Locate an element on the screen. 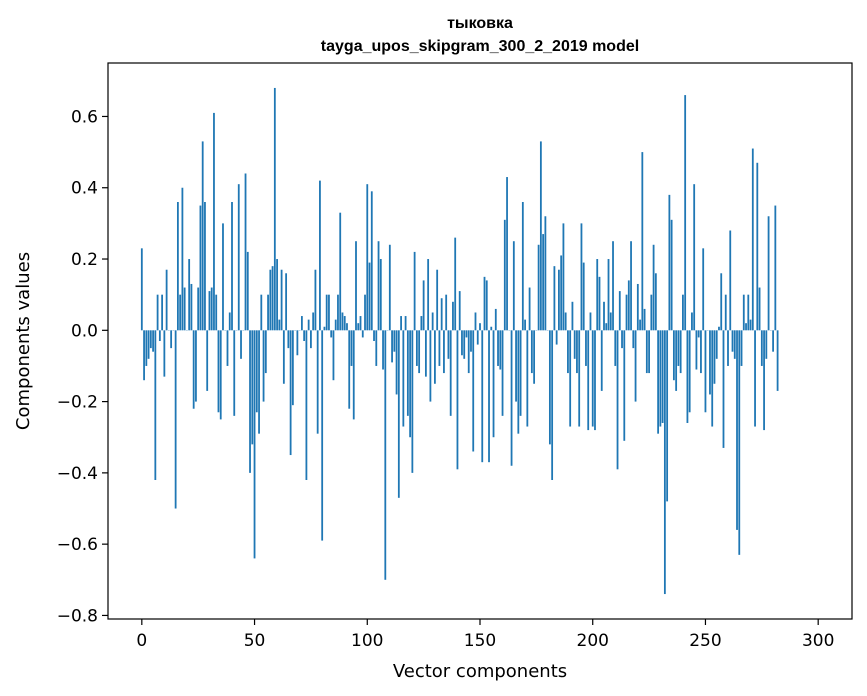 This screenshot has width=867, height=696. x-axis: 0 50 100 150 200 250 300 is located at coordinates (485, 635).